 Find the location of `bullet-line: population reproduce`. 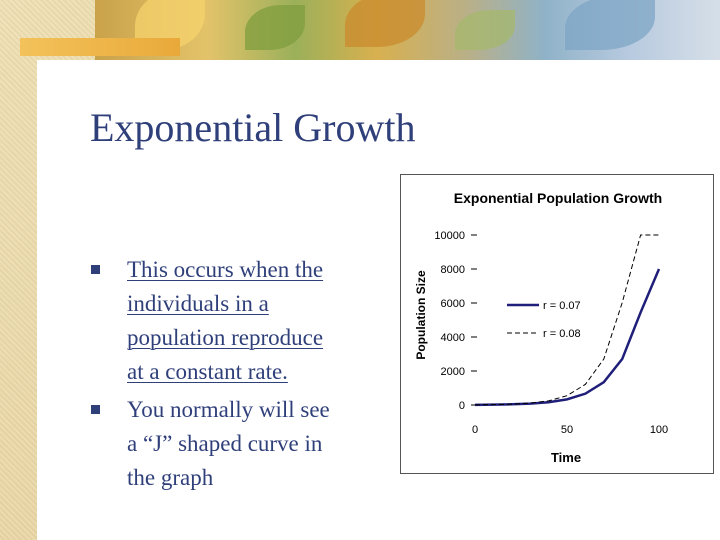

bullet-line: population reproduce is located at coordinates (225, 337).